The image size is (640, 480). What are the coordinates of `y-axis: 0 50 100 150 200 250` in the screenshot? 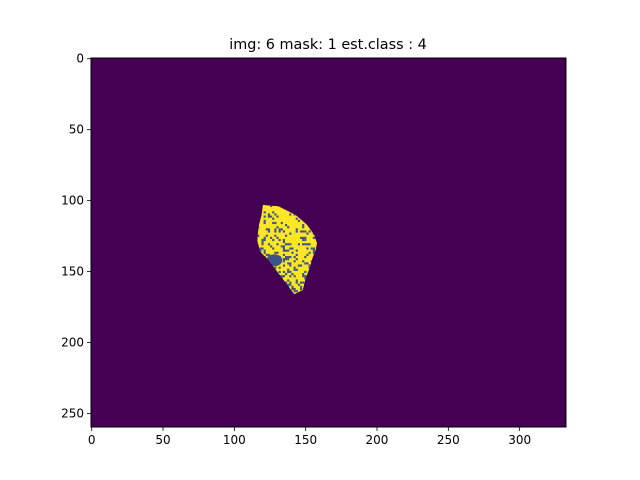 It's located at (76, 236).